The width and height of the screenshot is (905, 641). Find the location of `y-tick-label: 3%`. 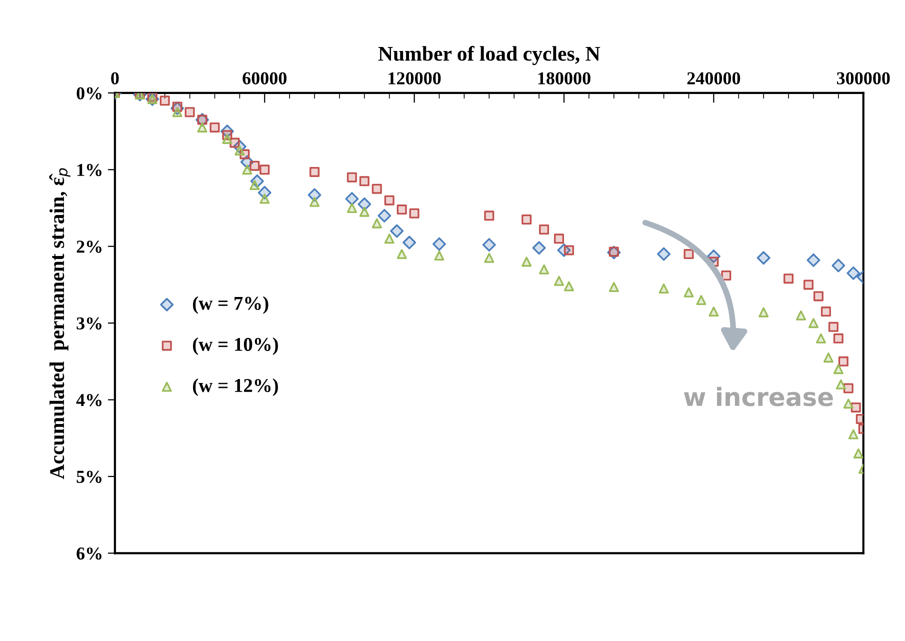

y-tick-label: 3% is located at coordinates (89, 323).